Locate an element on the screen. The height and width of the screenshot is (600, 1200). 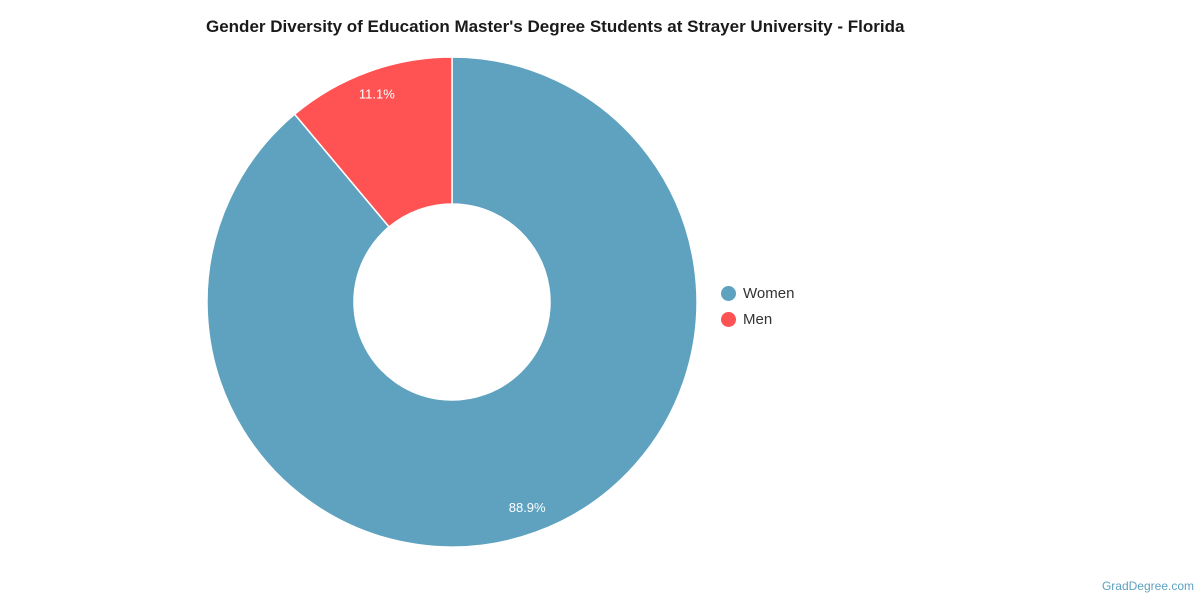
legend-item-men: Men is located at coordinates (757, 319).